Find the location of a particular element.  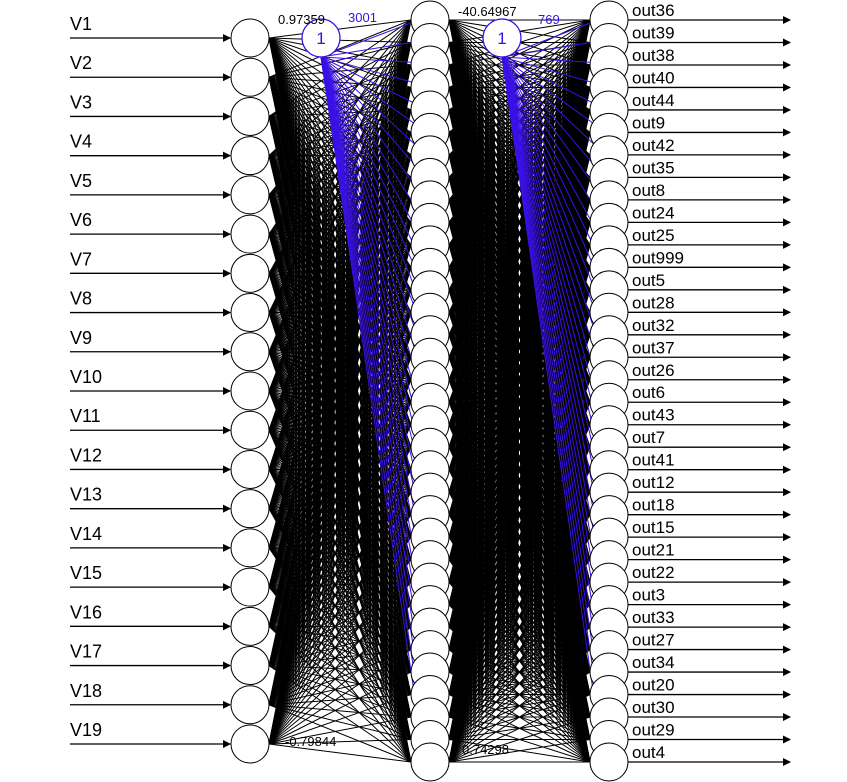

output-label: out43 is located at coordinates (653, 415).